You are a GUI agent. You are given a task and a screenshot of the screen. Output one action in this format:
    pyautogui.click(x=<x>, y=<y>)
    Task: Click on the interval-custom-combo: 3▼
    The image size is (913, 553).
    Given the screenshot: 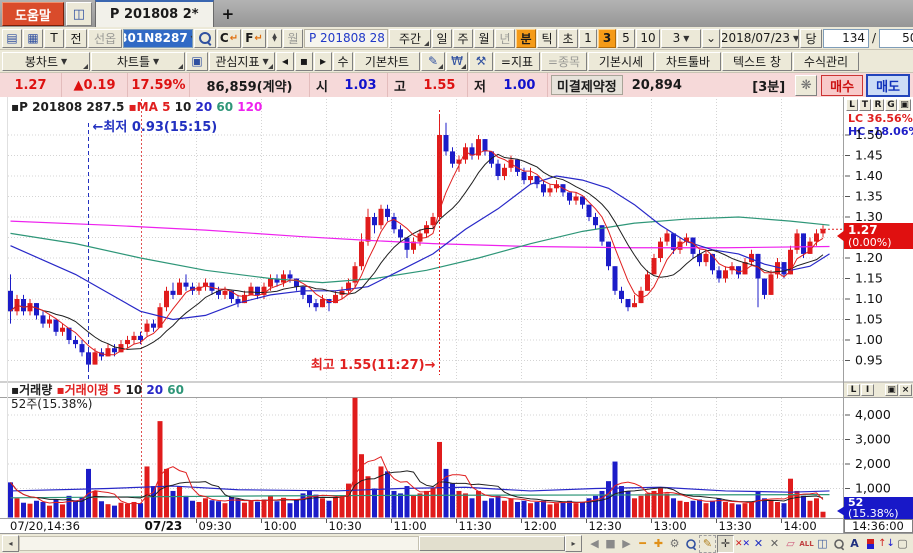 What is the action you would take?
    pyautogui.click(x=681, y=38)
    